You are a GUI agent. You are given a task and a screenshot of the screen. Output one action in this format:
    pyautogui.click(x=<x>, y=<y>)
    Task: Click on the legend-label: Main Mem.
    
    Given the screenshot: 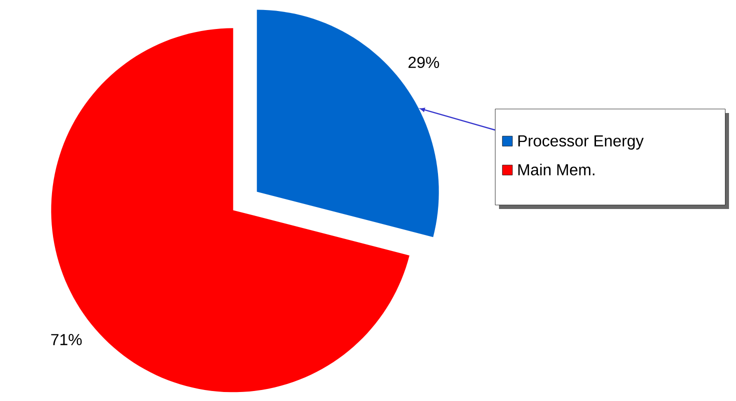 What is the action you would take?
    pyautogui.click(x=556, y=170)
    